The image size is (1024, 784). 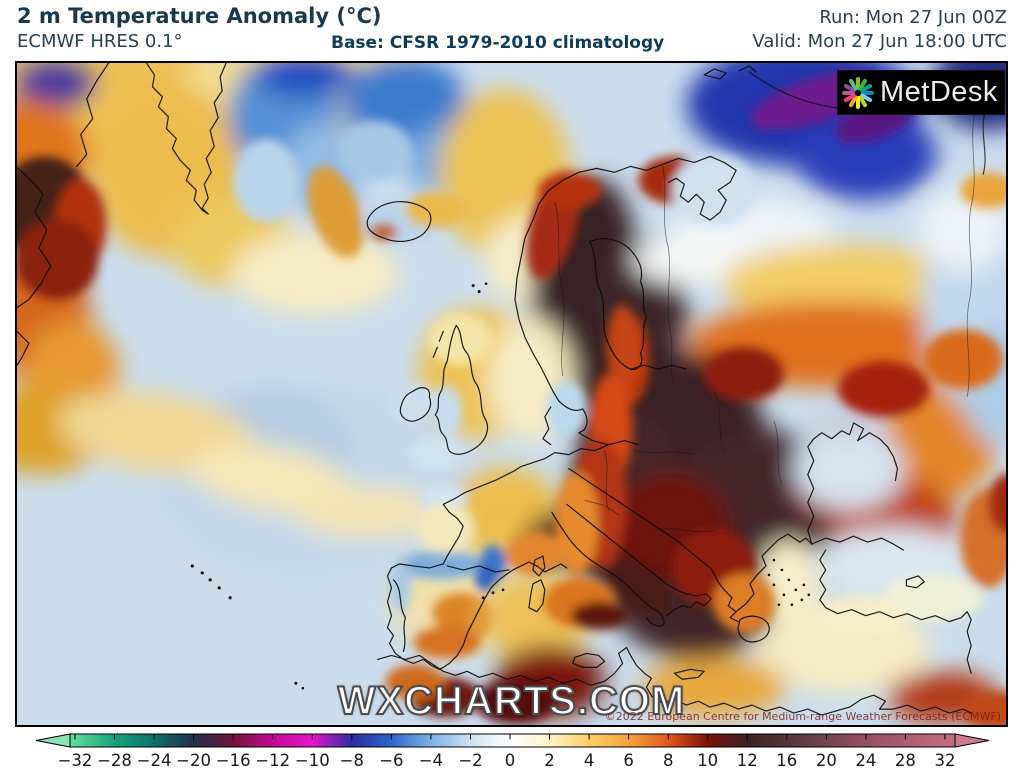 I want to click on starburst-icon, so click(x=858, y=92).